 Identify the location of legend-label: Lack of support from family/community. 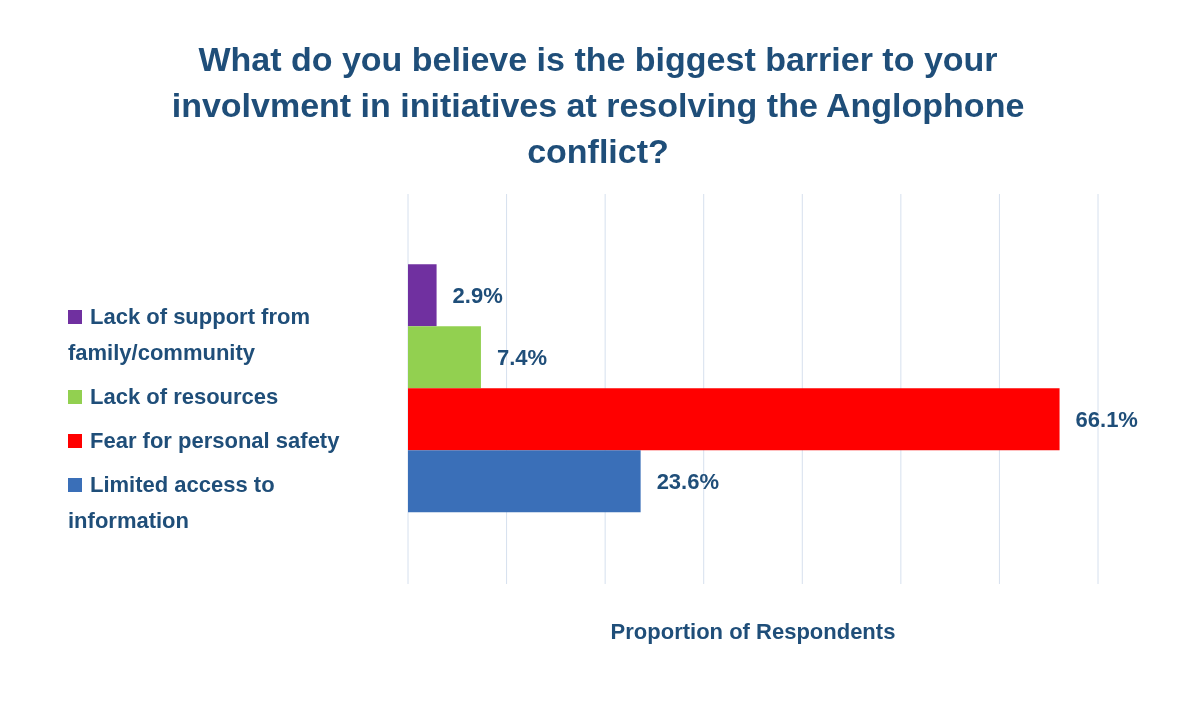
(189, 335).